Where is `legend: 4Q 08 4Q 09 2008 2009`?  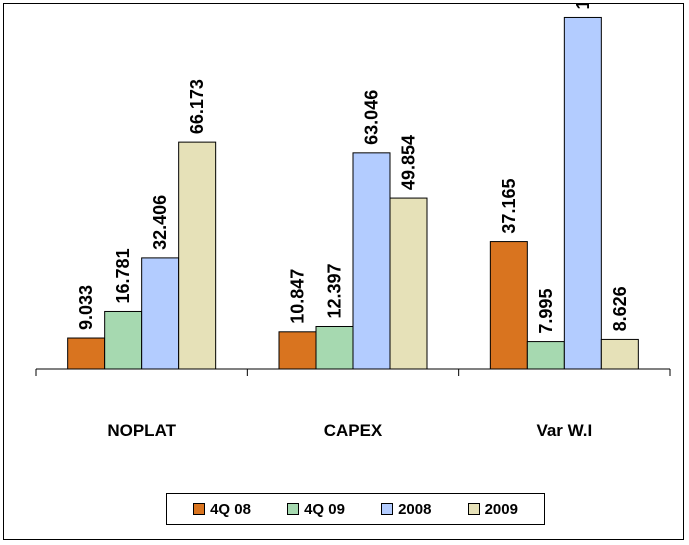
legend: 4Q 08 4Q 09 2008 2009 is located at coordinates (355, 509).